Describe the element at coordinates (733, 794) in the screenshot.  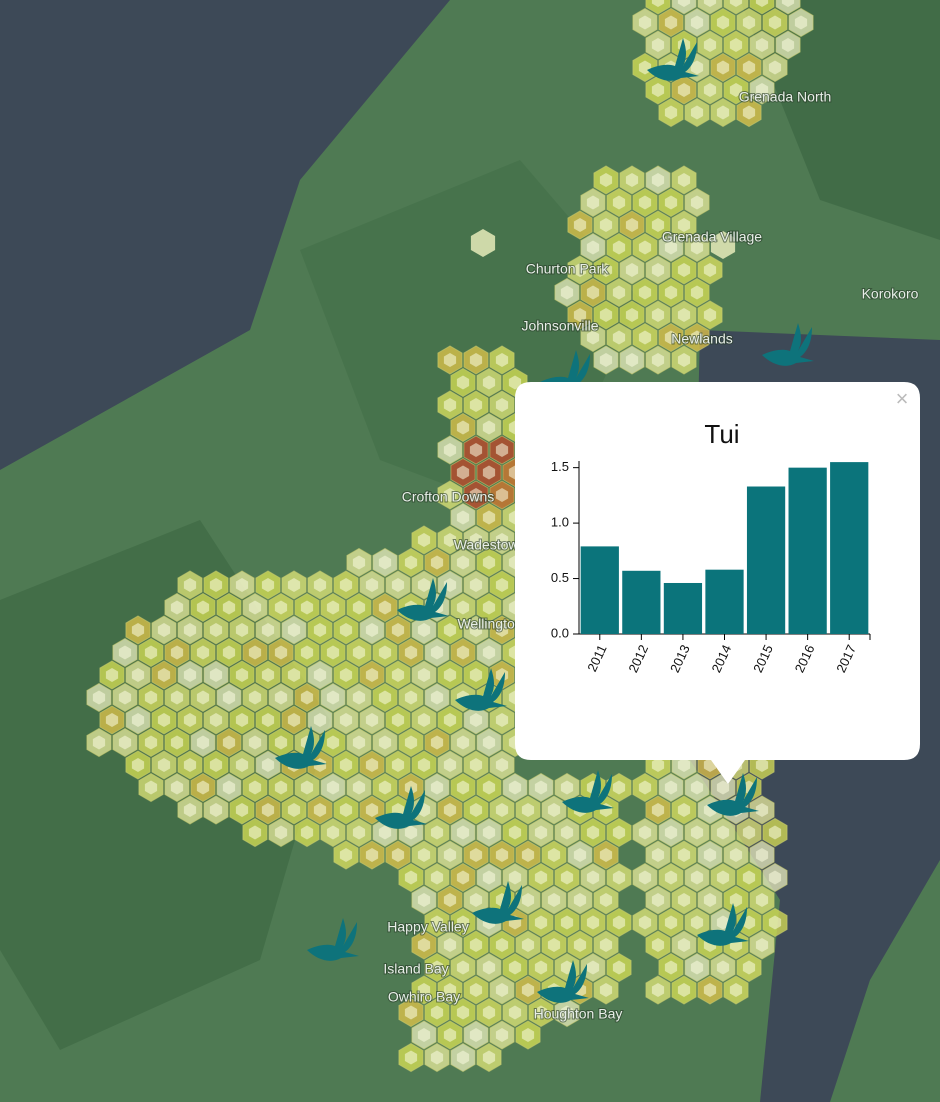
I see `bird-icon` at that location.